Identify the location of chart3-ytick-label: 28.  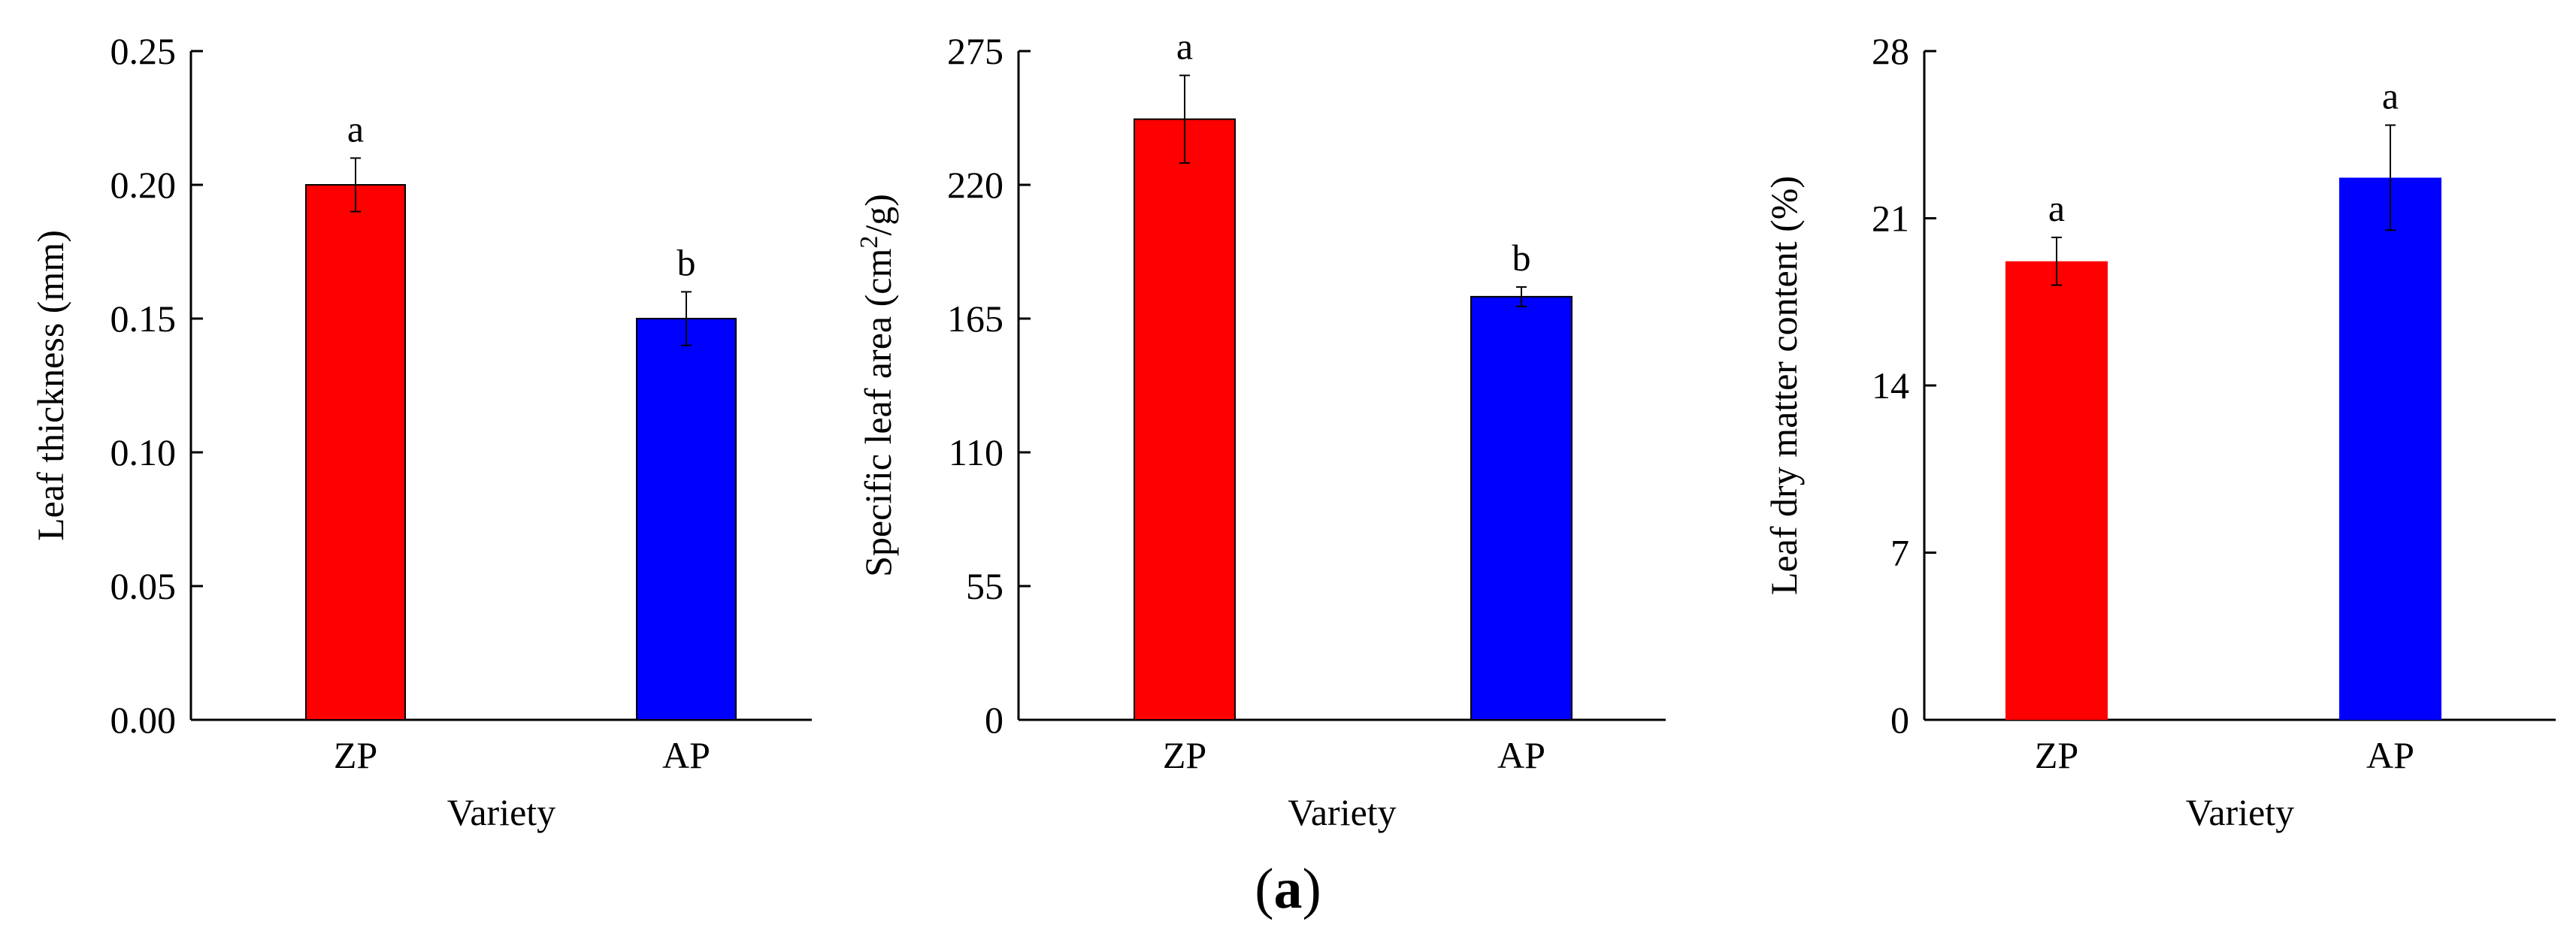
(1890, 51).